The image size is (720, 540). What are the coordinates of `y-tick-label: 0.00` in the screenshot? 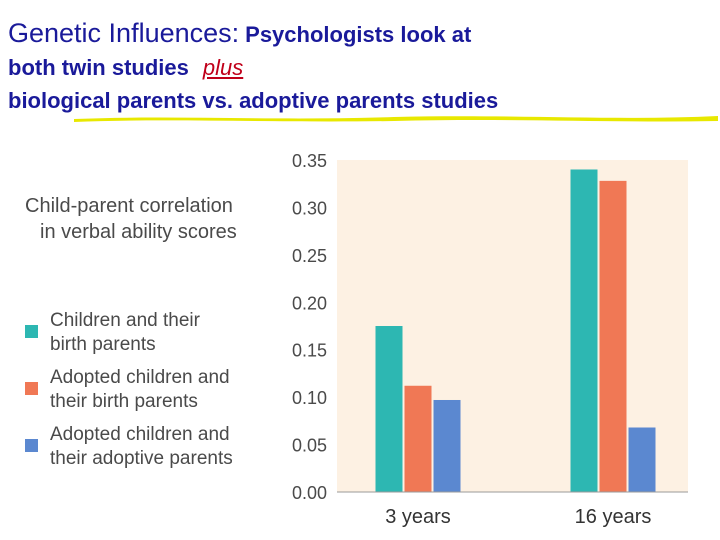 It's located at (309, 493).